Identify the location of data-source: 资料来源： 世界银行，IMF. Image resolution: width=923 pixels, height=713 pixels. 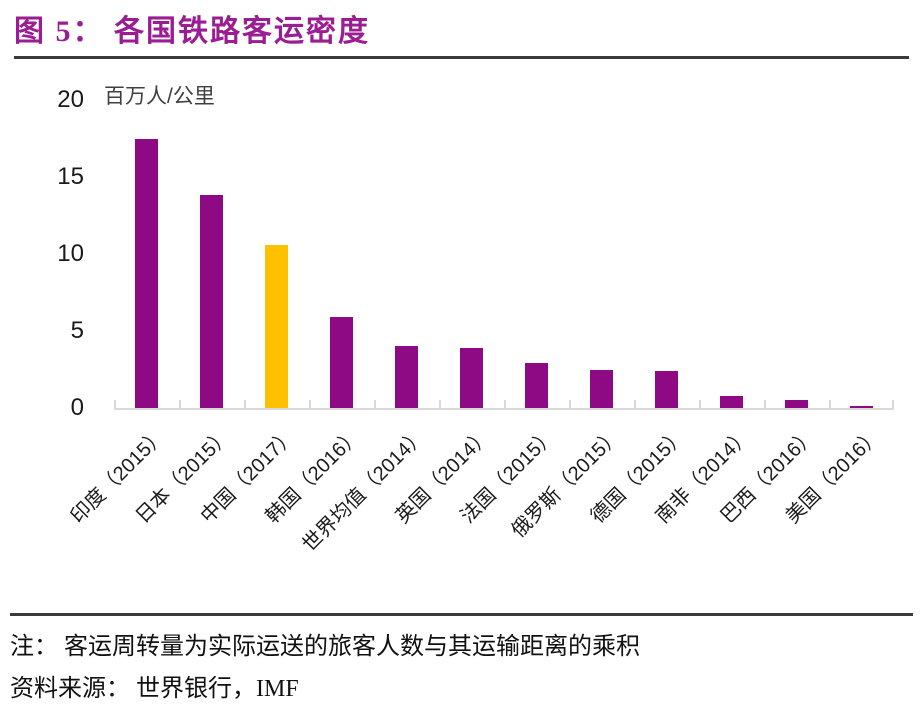
(154, 689).